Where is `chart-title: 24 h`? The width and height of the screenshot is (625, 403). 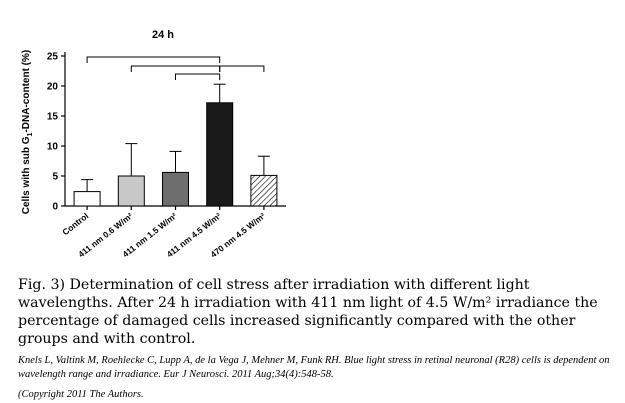
chart-title: 24 h is located at coordinates (163, 35).